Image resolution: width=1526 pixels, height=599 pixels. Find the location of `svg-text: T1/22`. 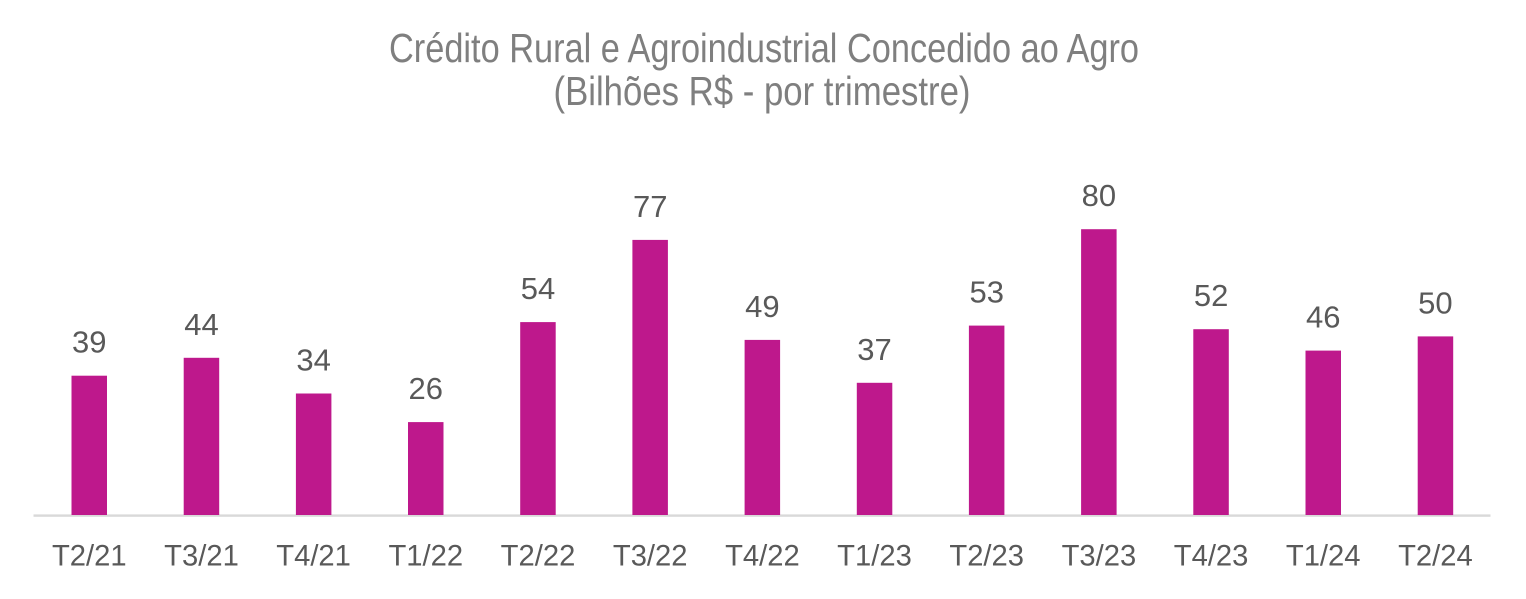

svg-text: T1/22 is located at coordinates (425, 557).